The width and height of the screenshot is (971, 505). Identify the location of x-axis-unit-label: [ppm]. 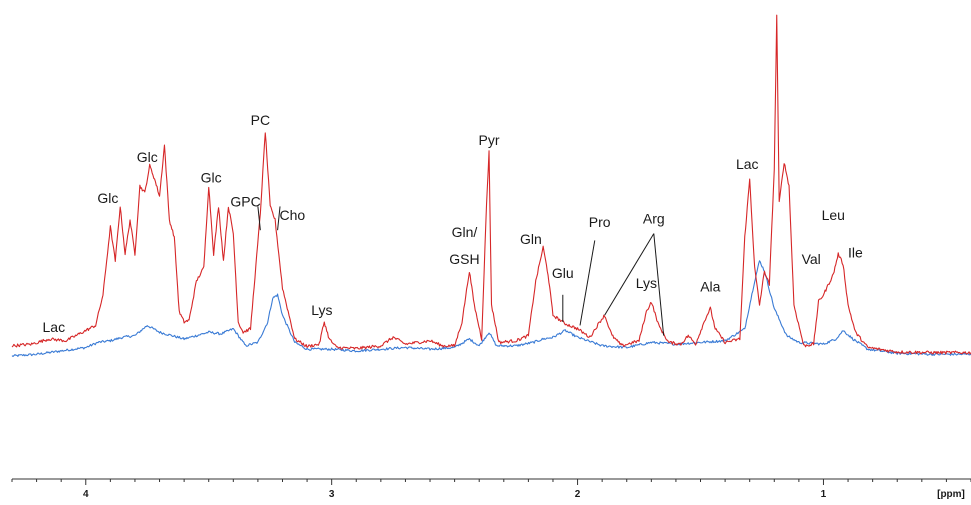
(951, 494).